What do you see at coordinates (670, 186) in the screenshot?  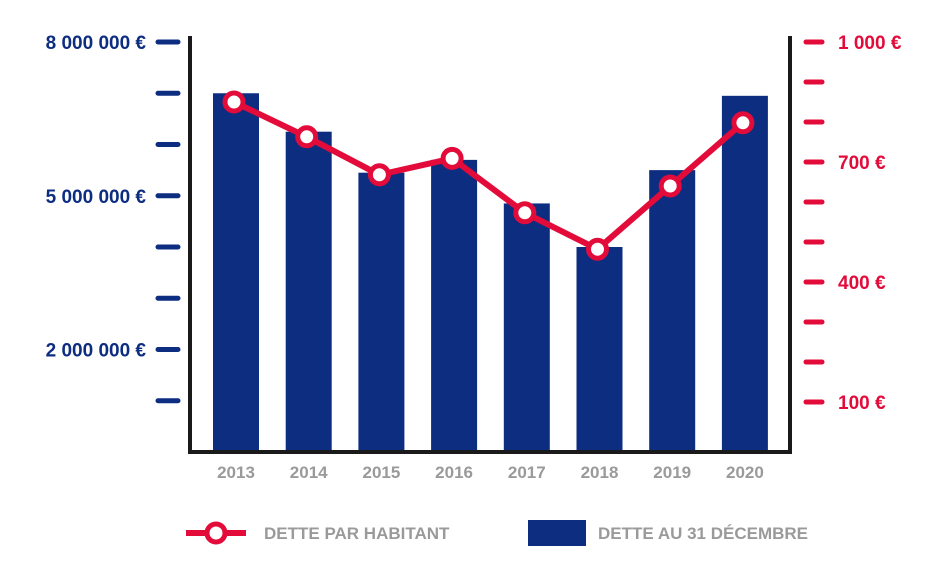 I see `line-point-2019` at bounding box center [670, 186].